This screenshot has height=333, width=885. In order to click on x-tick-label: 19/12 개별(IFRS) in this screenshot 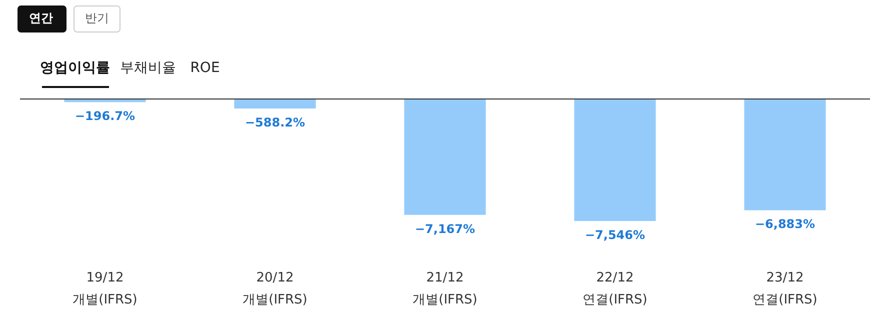, I will do `click(105, 289)`.